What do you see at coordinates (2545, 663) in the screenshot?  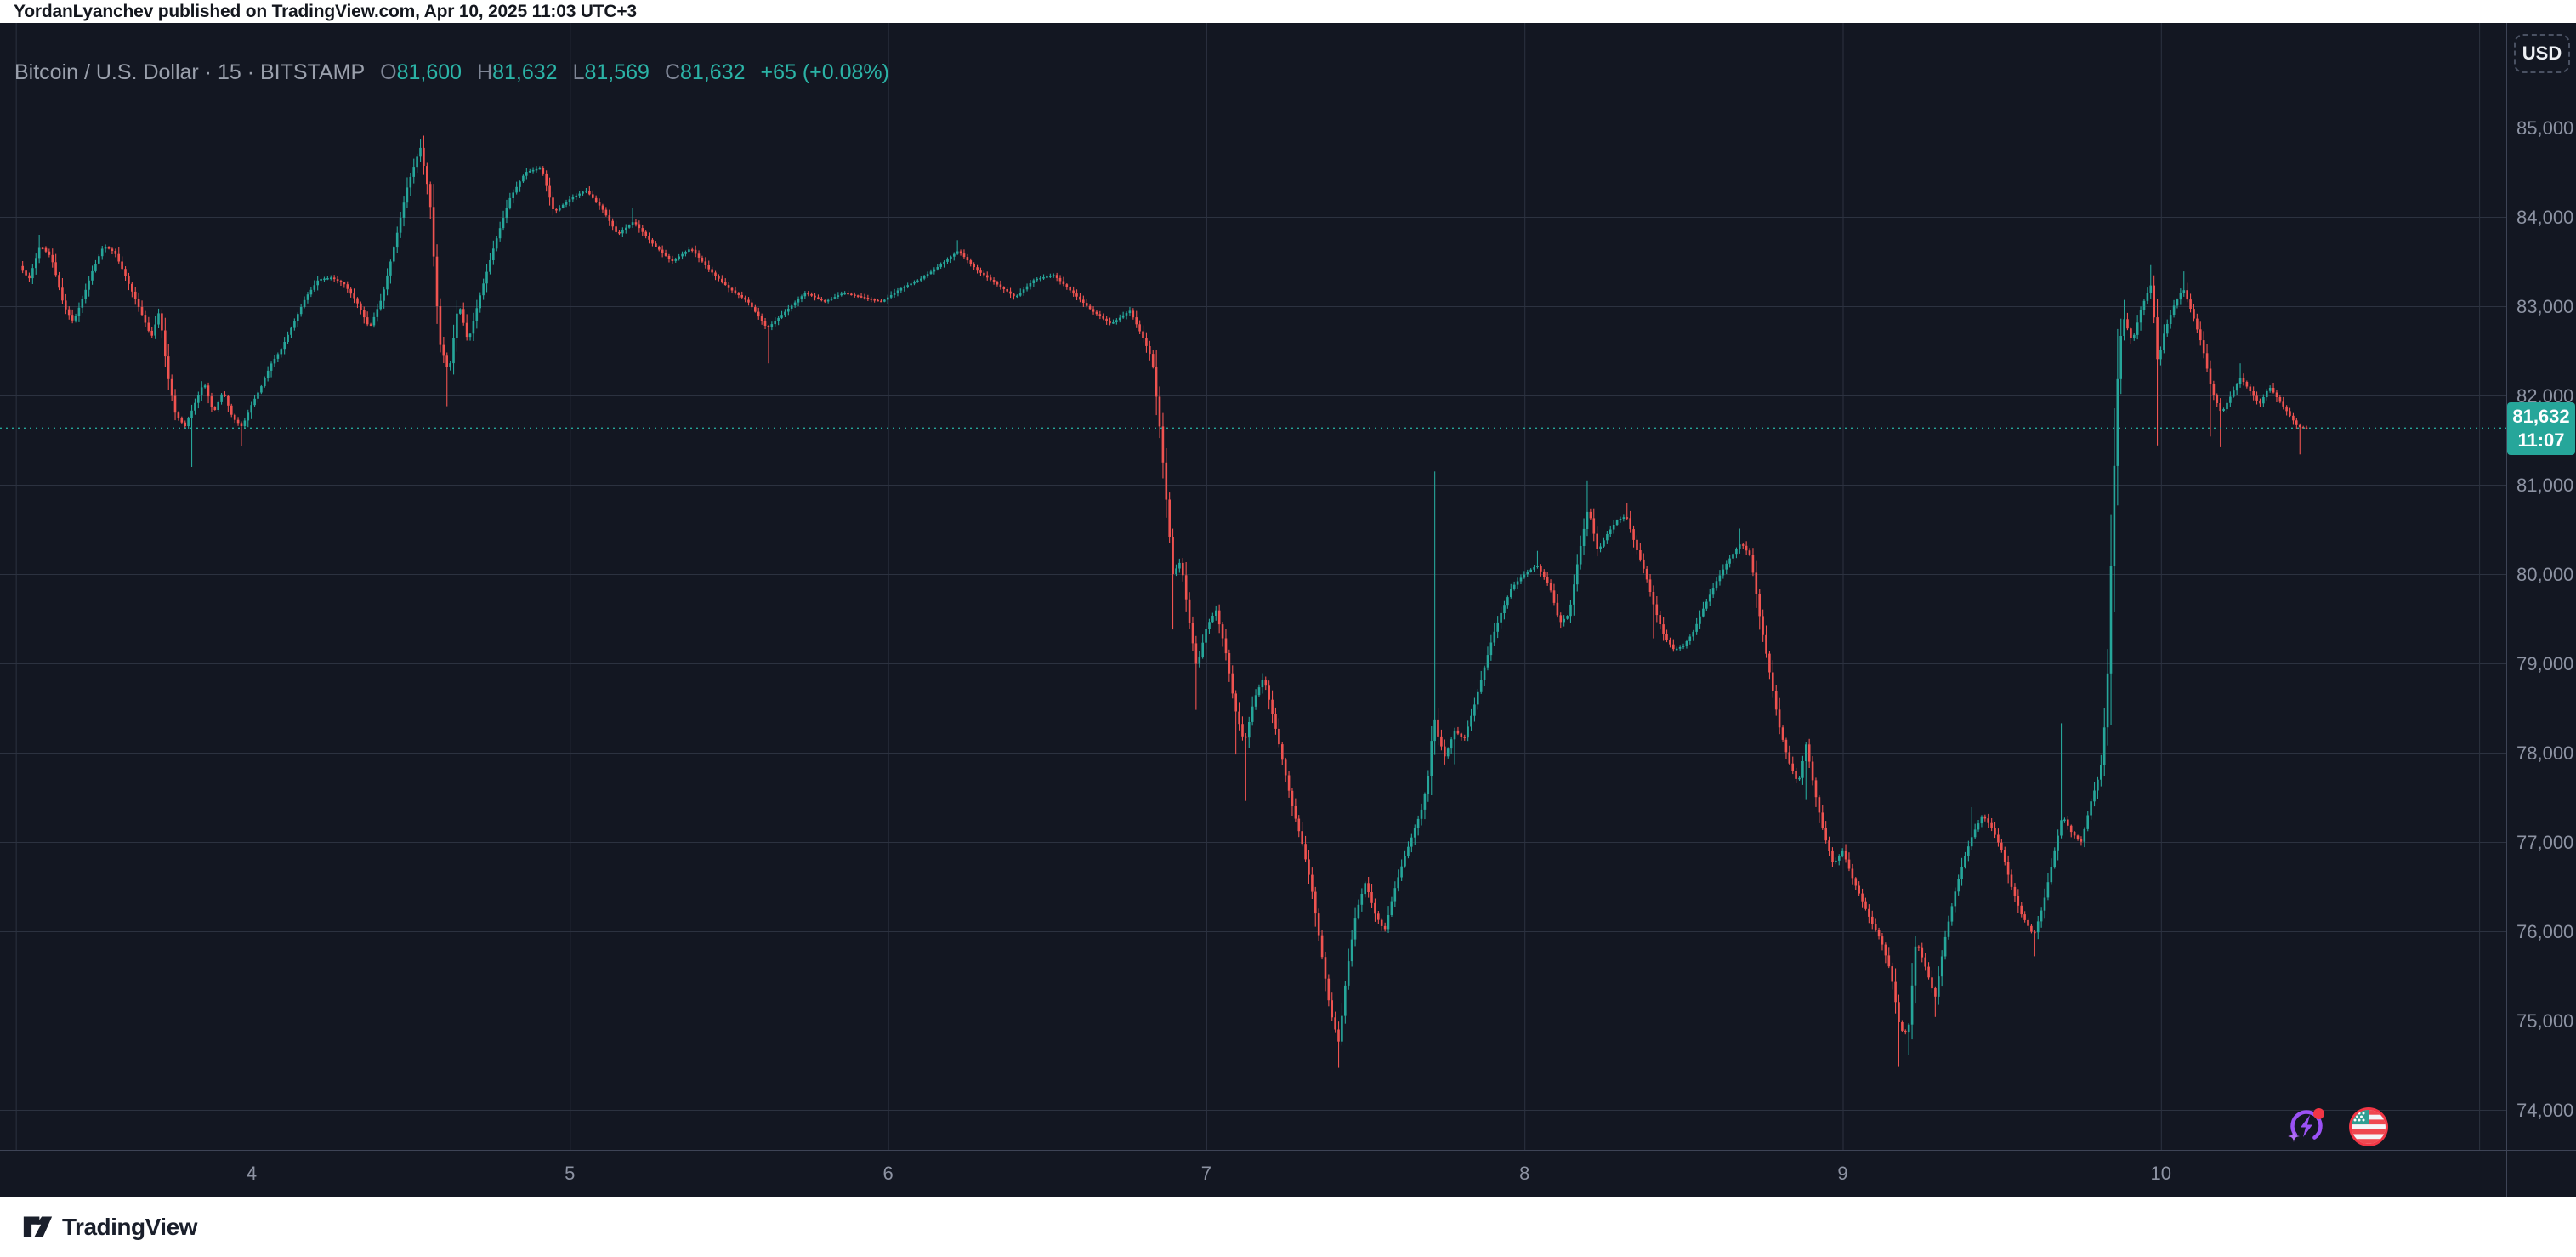 I see `price-axis-label: 79,000` at bounding box center [2545, 663].